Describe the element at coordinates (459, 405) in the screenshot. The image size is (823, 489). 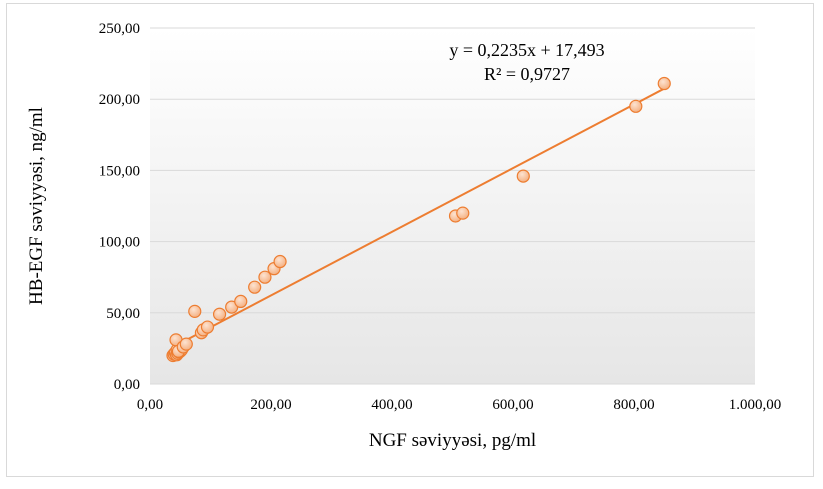
I see `x-tick-labels: 0,00 200,00 400,00 600,00 800,00 1.000,00` at that location.